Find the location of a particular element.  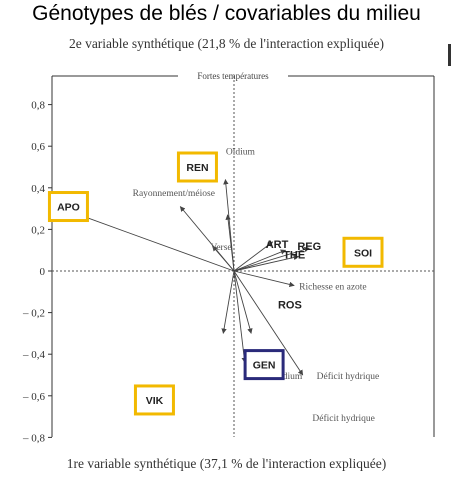

genotype-box-vik is located at coordinates (154, 400).